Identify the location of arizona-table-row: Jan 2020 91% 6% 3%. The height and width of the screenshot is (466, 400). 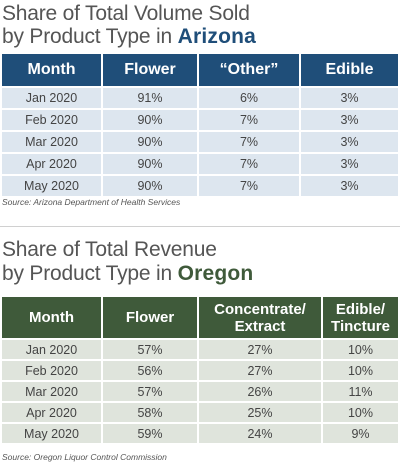
(200, 97).